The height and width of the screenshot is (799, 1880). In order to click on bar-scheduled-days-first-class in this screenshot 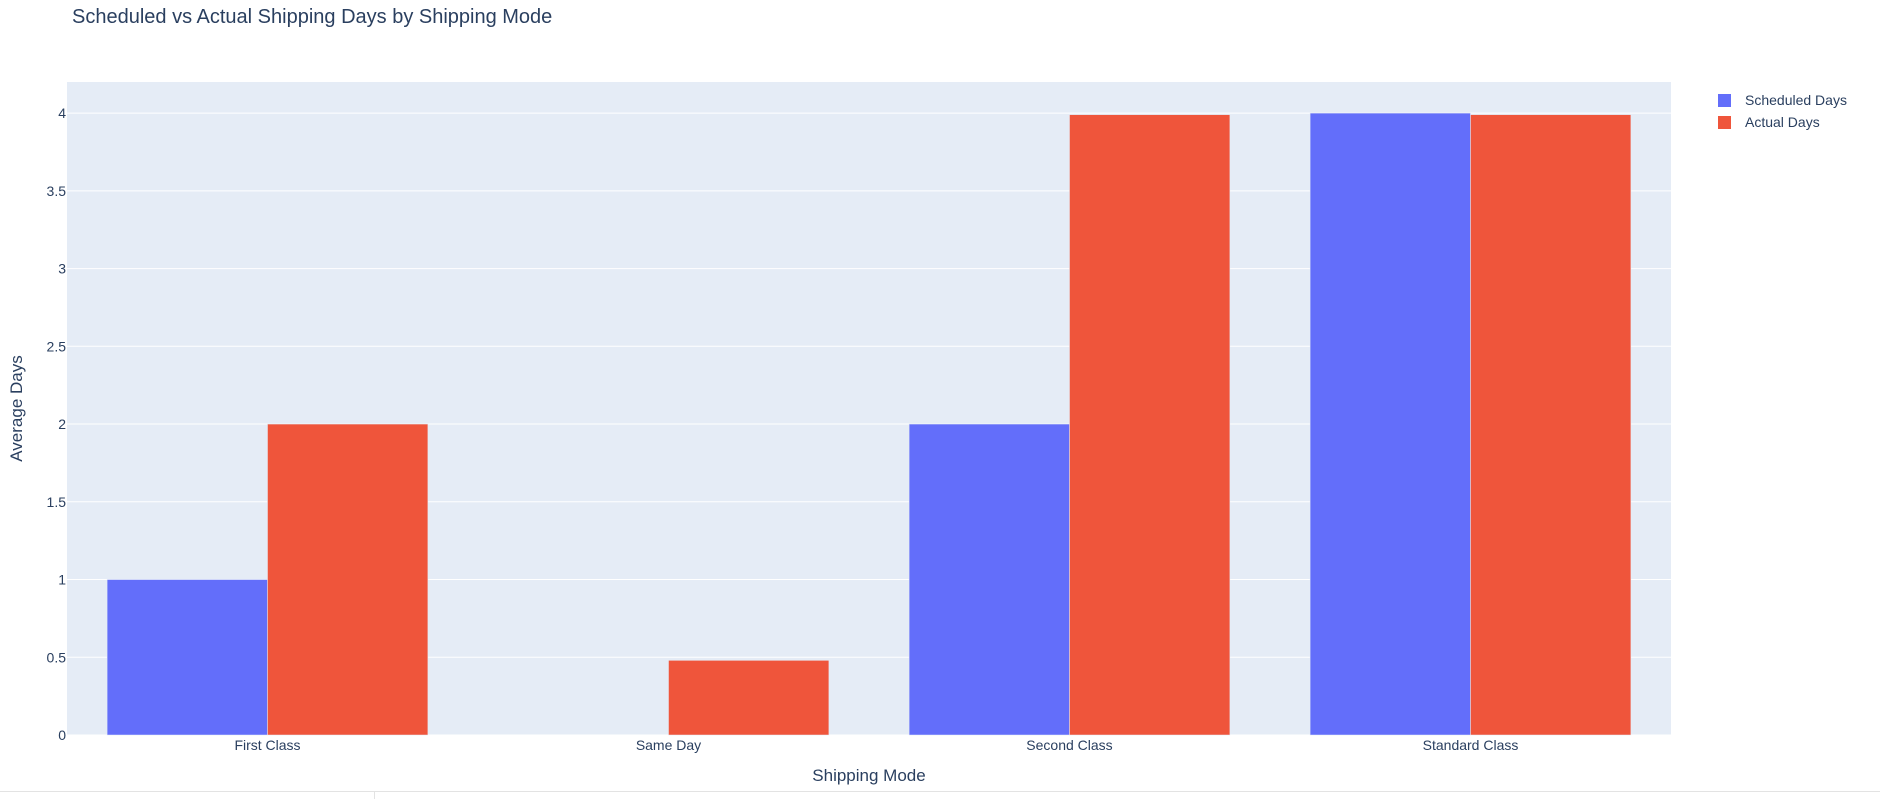, I will do `click(187, 657)`.